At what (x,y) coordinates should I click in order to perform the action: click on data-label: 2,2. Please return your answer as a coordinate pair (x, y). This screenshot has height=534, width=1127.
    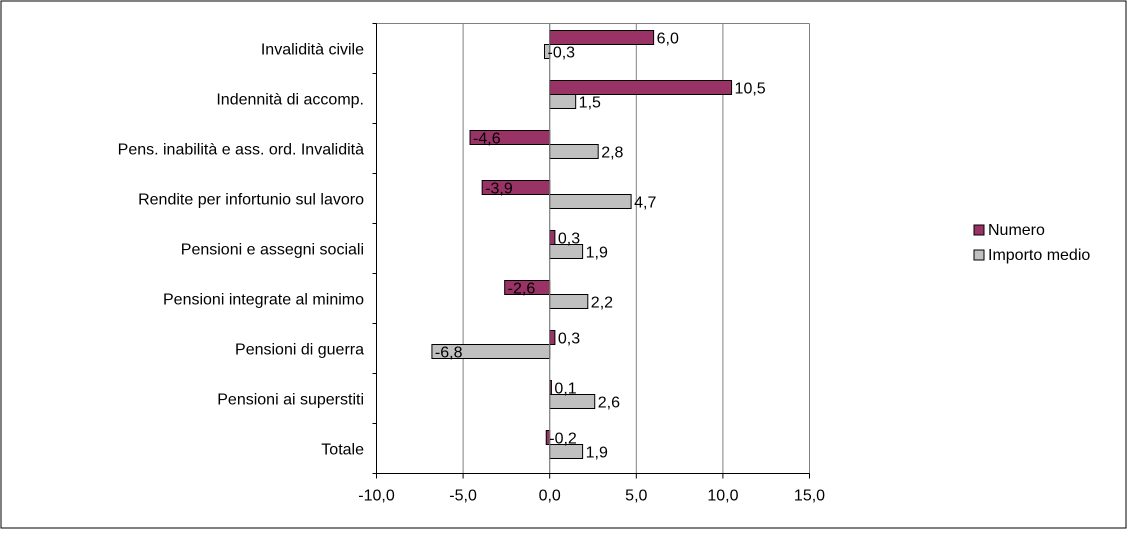
    Looking at the image, I should click on (602, 303).